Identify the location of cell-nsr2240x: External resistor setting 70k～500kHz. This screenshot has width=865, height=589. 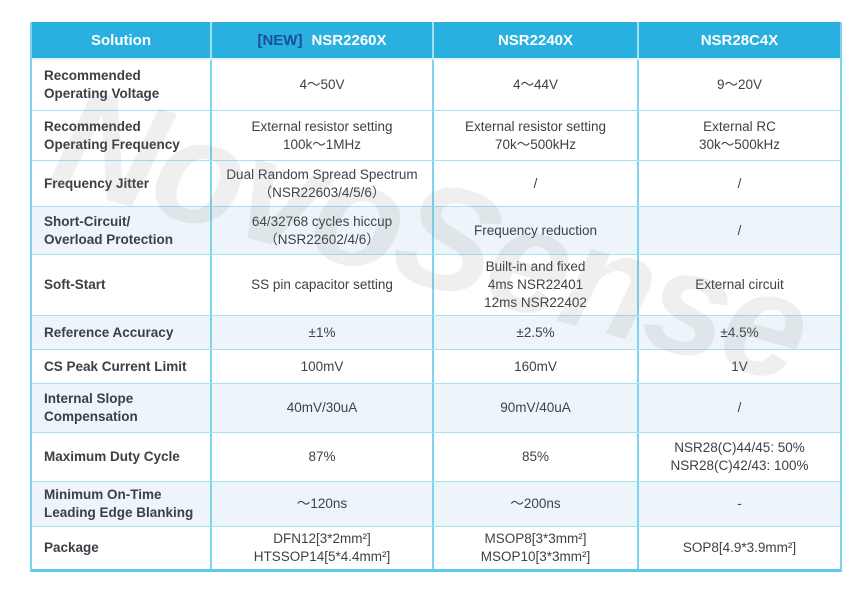
(536, 135).